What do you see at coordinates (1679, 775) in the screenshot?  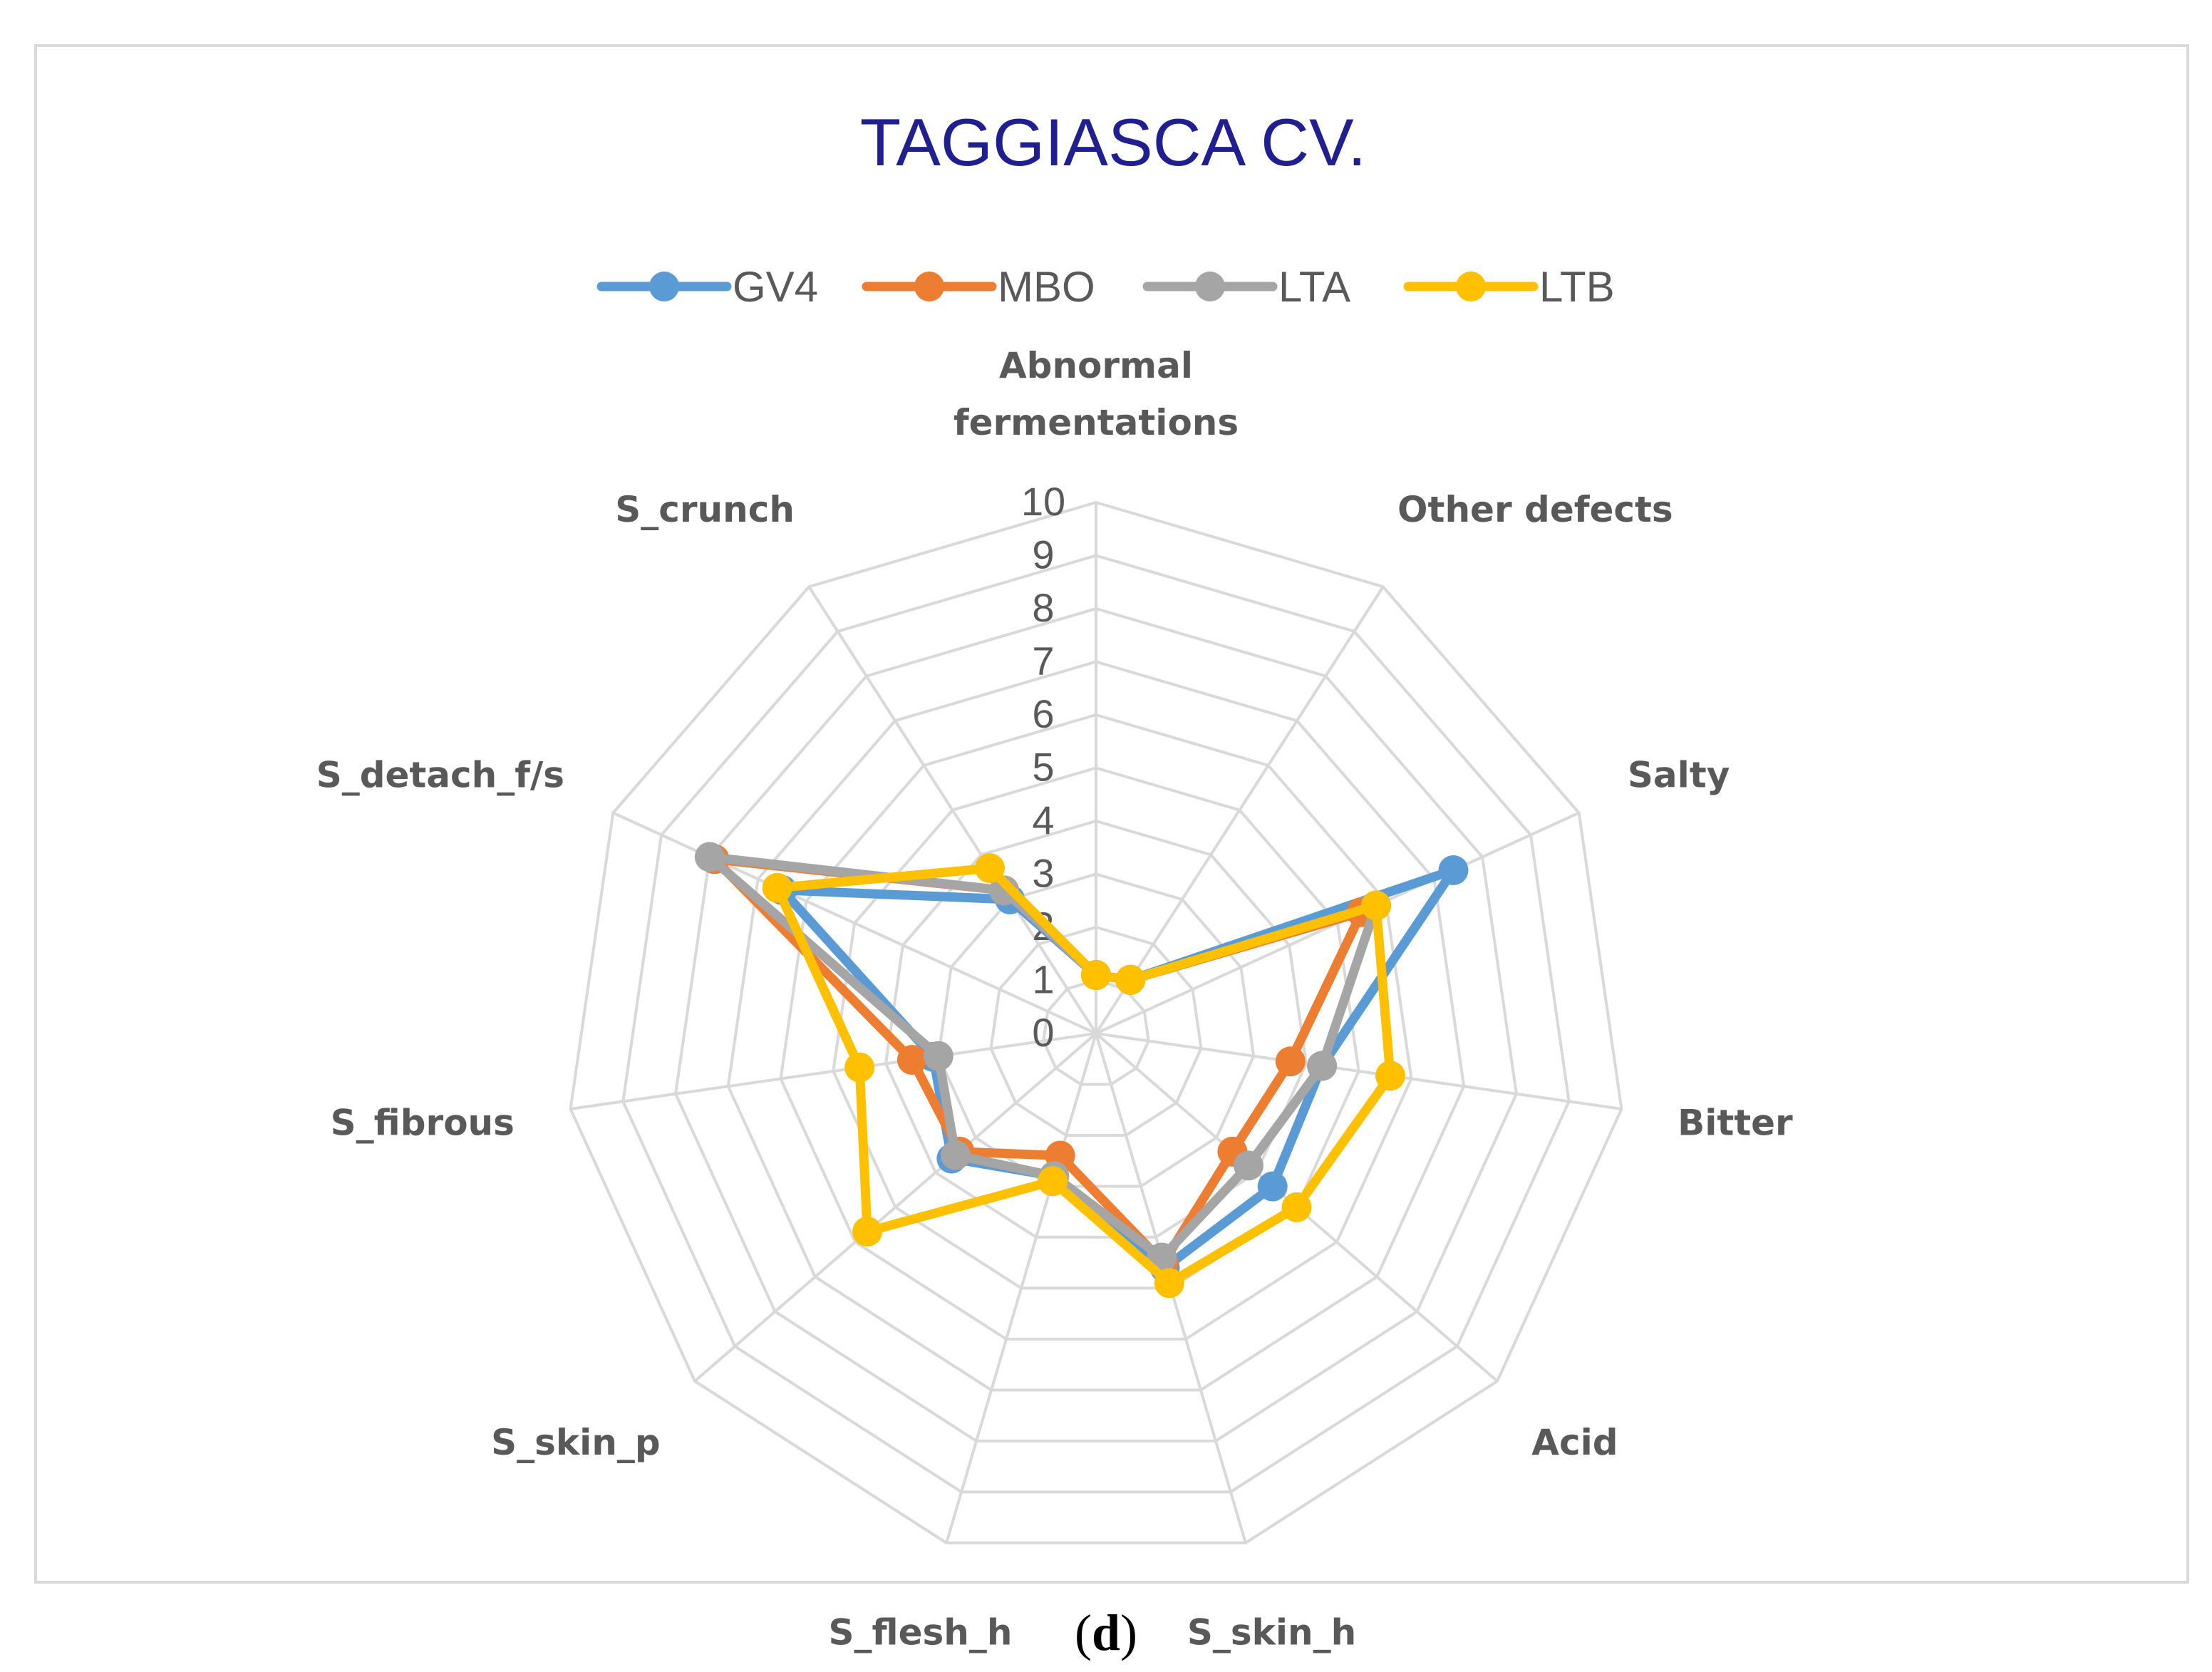 I see `axis-label: Salty` at bounding box center [1679, 775].